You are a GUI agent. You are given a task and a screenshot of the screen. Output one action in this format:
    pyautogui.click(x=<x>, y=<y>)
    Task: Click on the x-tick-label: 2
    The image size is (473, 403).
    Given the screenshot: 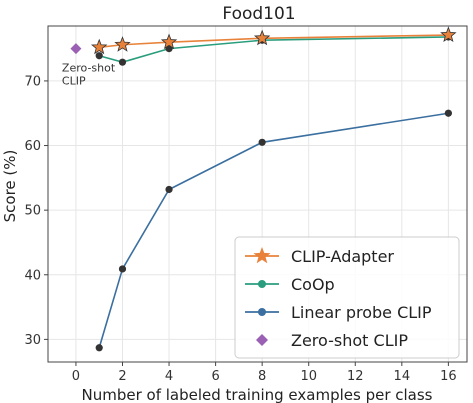 What is the action you would take?
    pyautogui.click(x=122, y=376)
    